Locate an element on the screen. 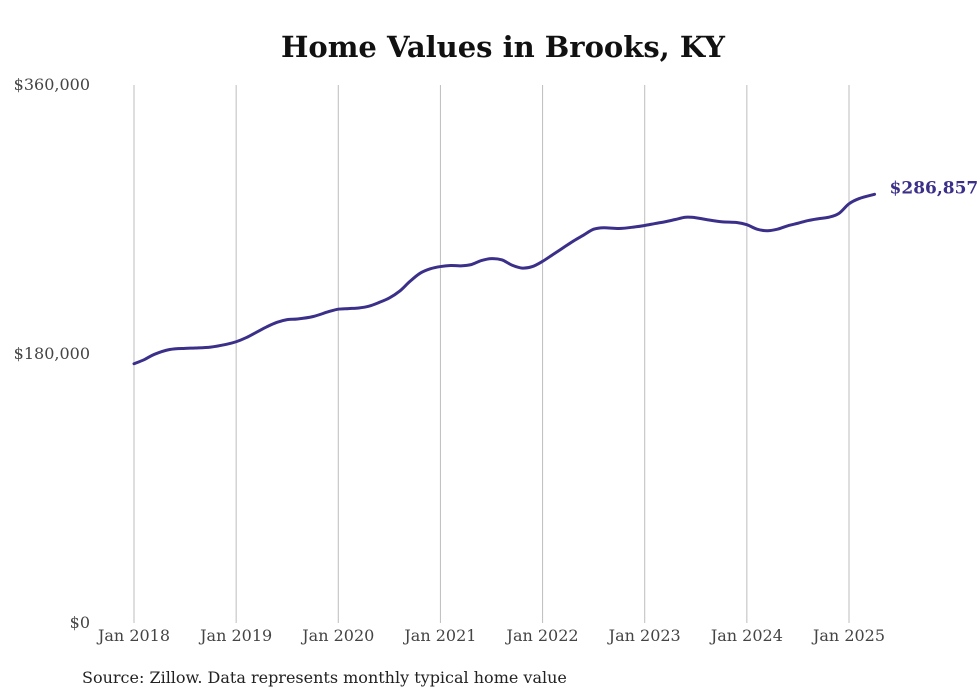  end-value-label: $286,857 is located at coordinates (934, 188).